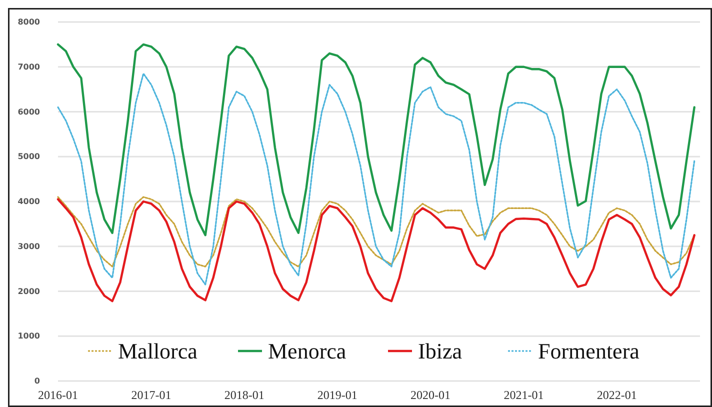 This screenshot has height=407, width=712. I want to click on legend-label: Mallorca, so click(158, 351).